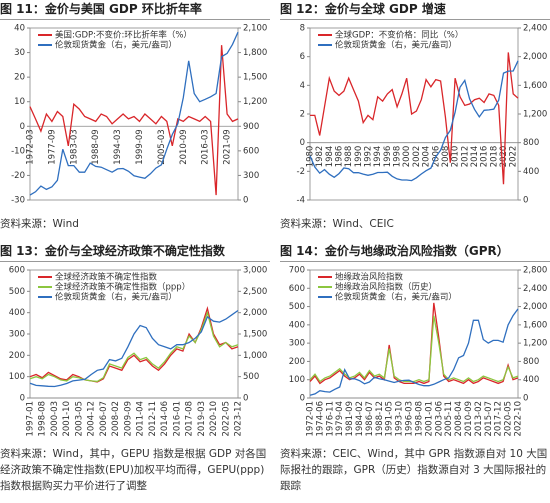  I want to click on x-tick-label: 2016-01, so click(177, 419).